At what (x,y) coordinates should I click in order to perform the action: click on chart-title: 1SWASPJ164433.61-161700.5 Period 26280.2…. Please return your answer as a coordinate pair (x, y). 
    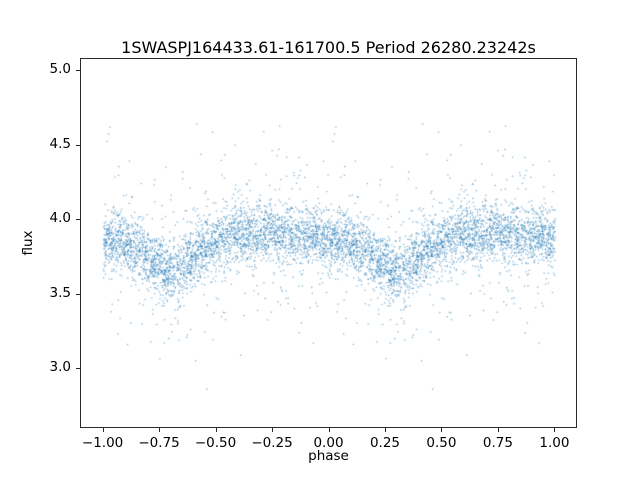
    Looking at the image, I should click on (328, 47).